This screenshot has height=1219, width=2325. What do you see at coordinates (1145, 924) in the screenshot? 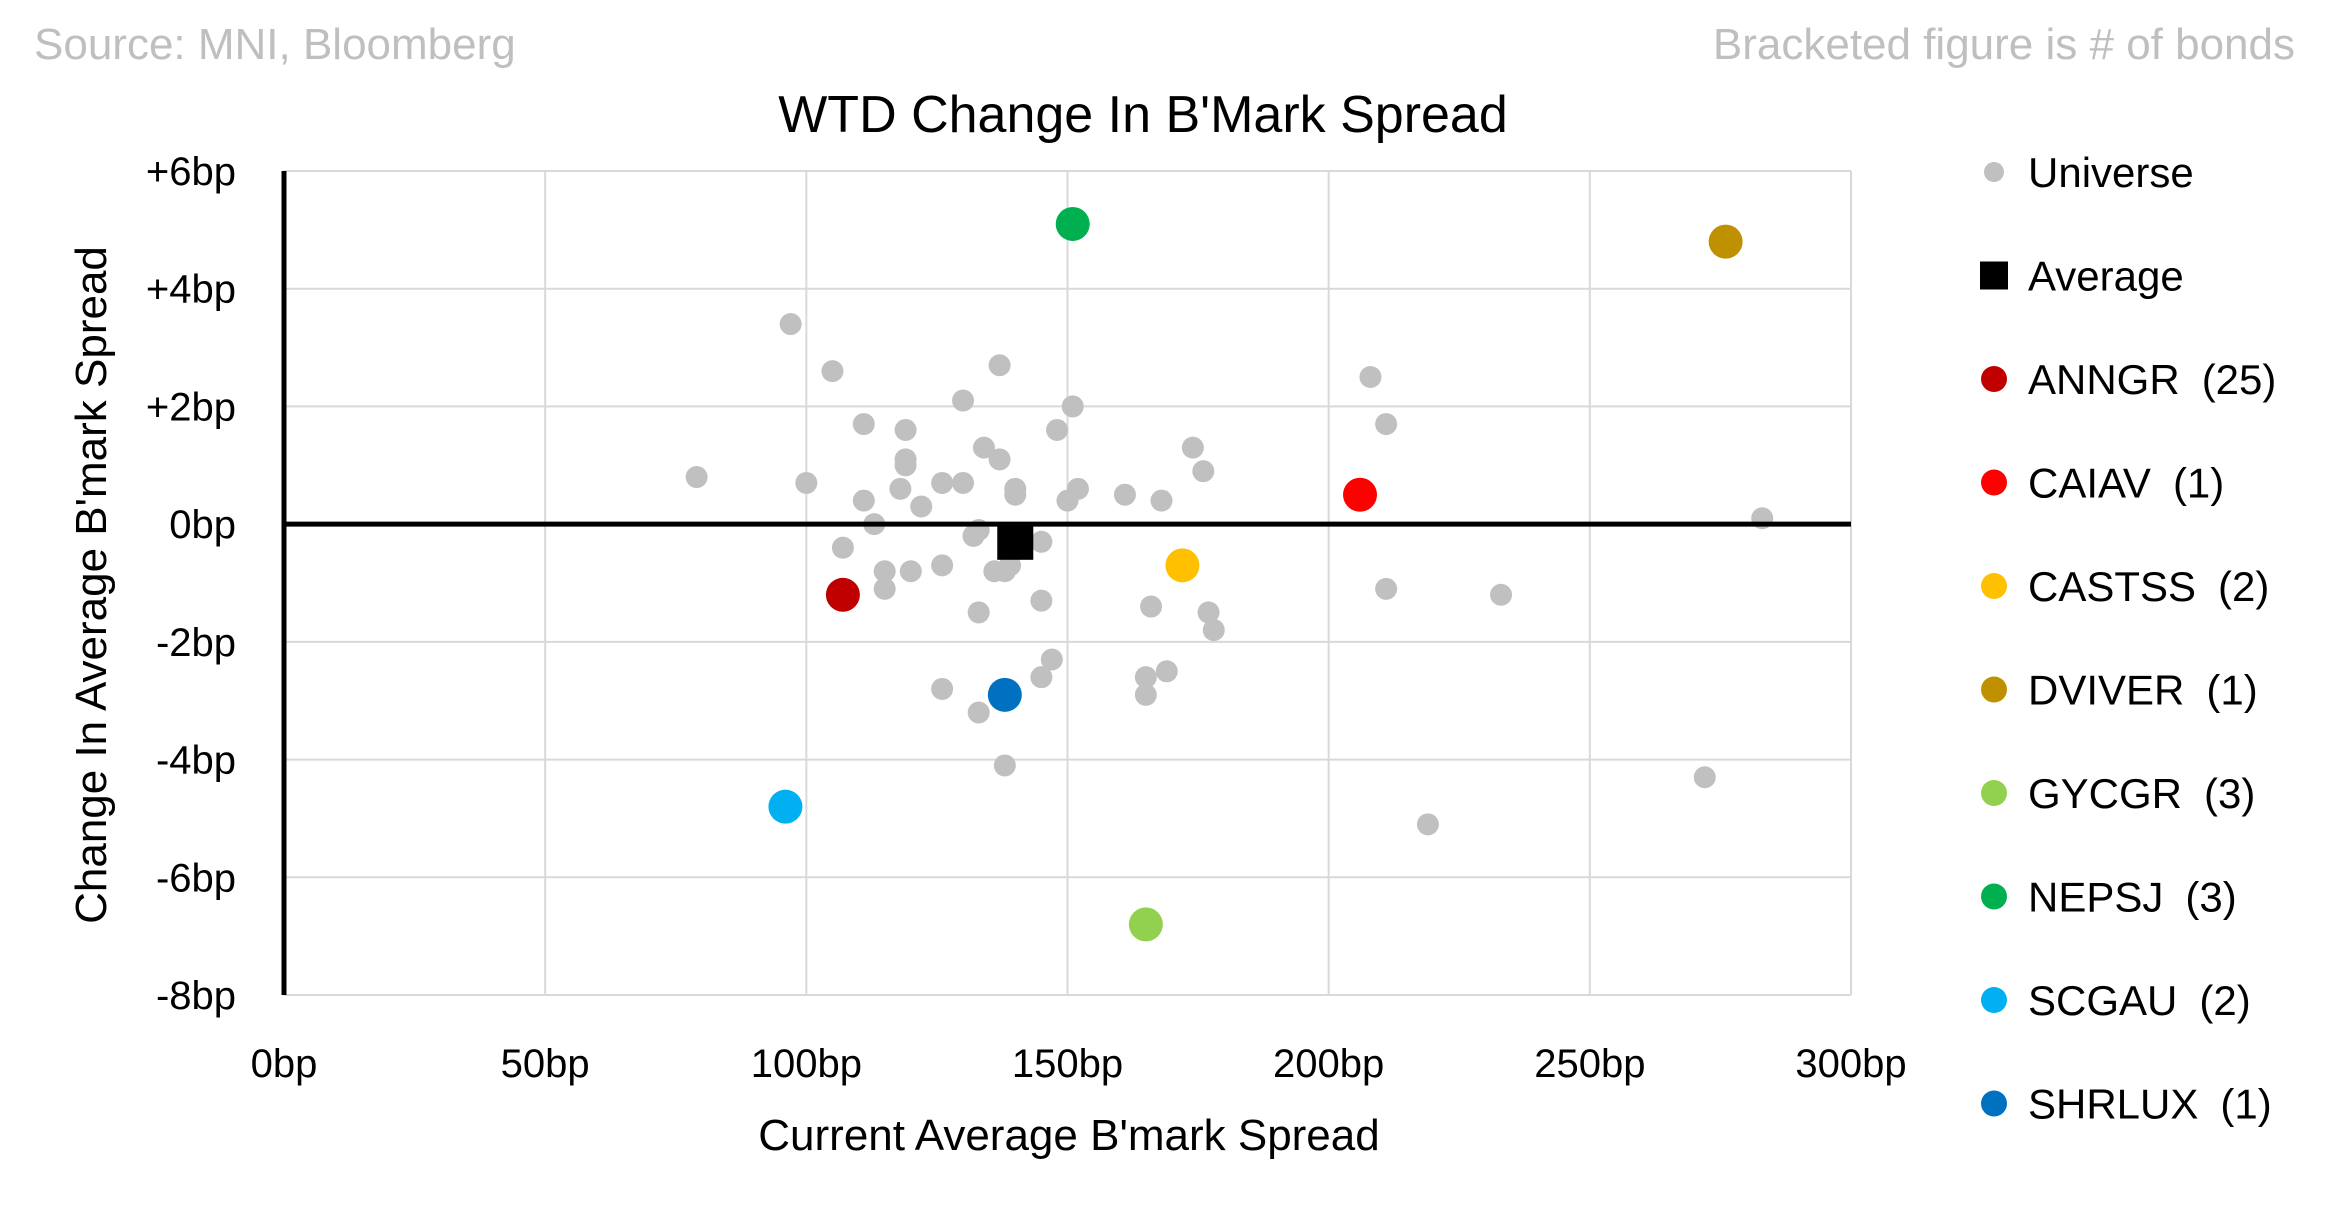
I see `point-gycgr` at bounding box center [1145, 924].